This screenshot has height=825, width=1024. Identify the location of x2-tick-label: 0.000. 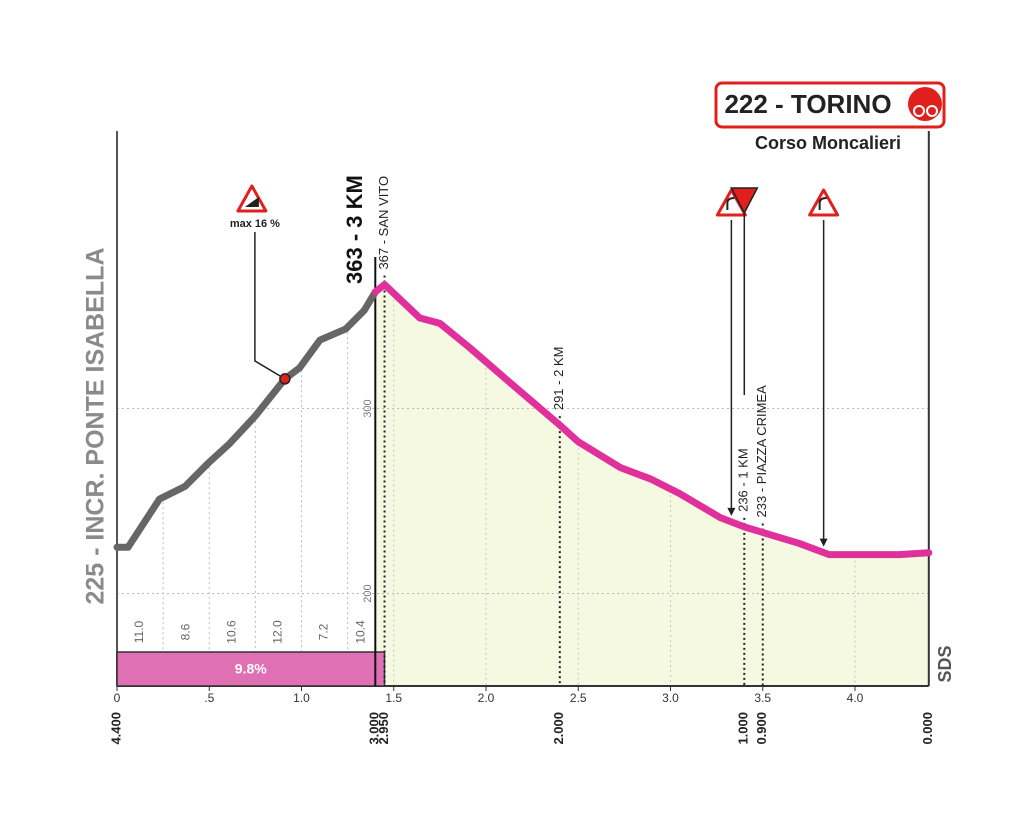
(927, 728).